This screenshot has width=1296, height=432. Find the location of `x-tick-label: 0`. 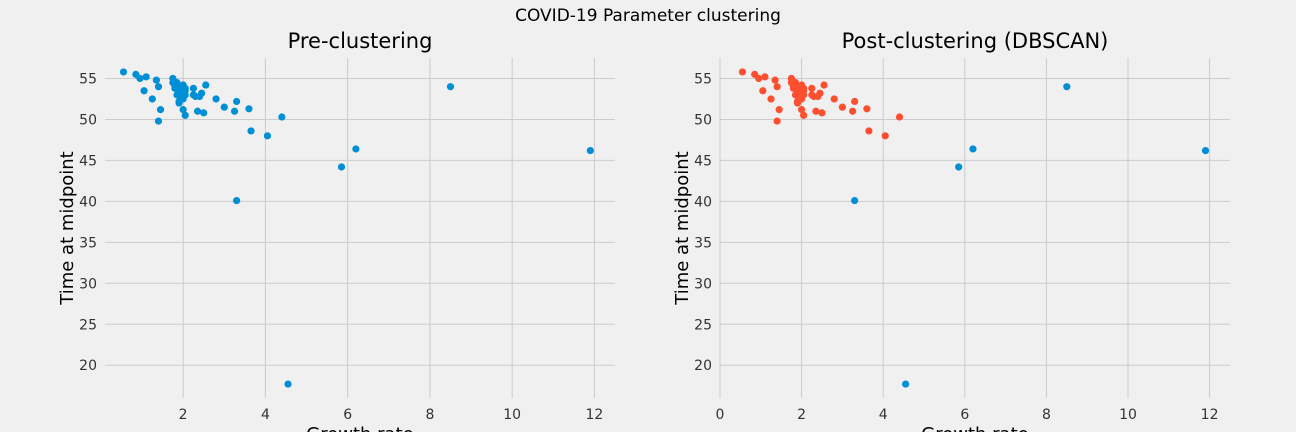

x-tick-label: 0 is located at coordinates (720, 415).